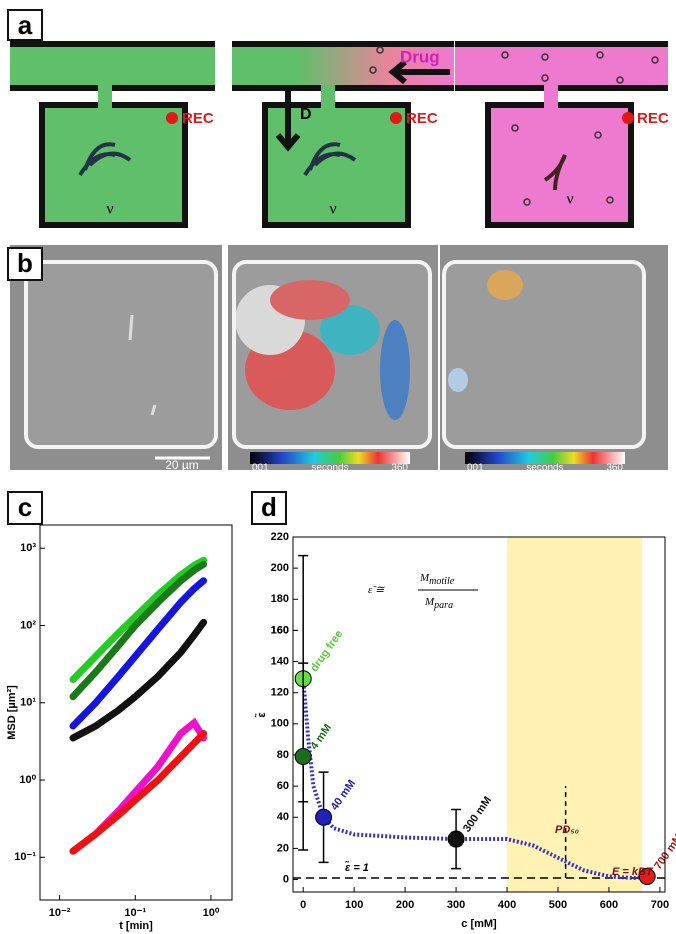 The image size is (676, 934). I want to click on arrows, so click(362, 105).